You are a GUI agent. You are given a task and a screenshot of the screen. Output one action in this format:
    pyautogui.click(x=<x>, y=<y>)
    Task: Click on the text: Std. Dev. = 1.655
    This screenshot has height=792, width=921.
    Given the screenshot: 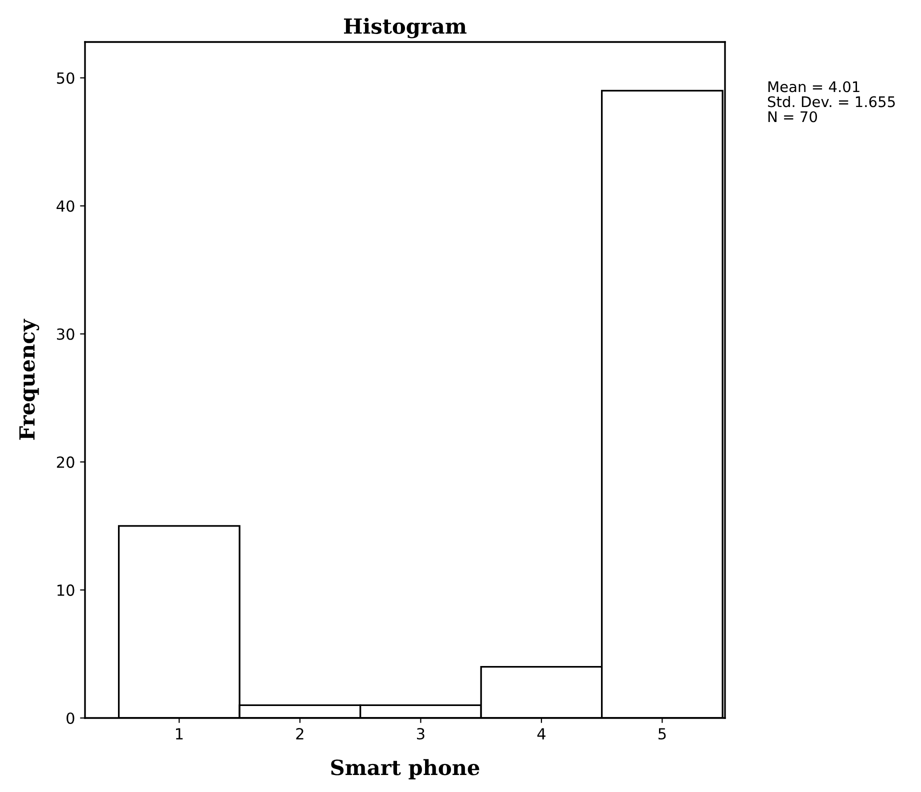 What is the action you would take?
    pyautogui.click(x=831, y=102)
    